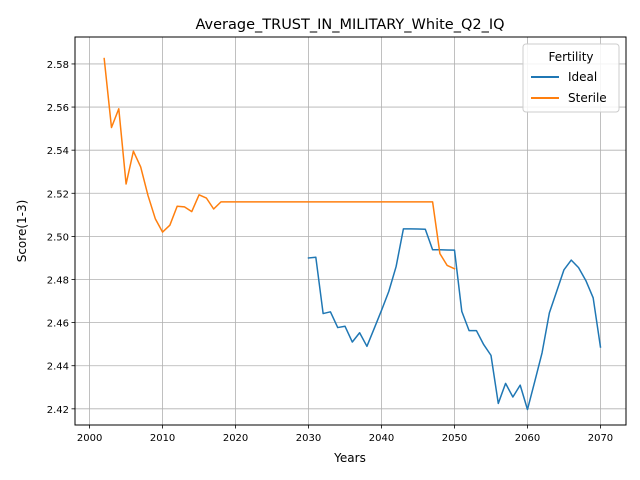  I want to click on x-tick-label: 2060, so click(527, 438).